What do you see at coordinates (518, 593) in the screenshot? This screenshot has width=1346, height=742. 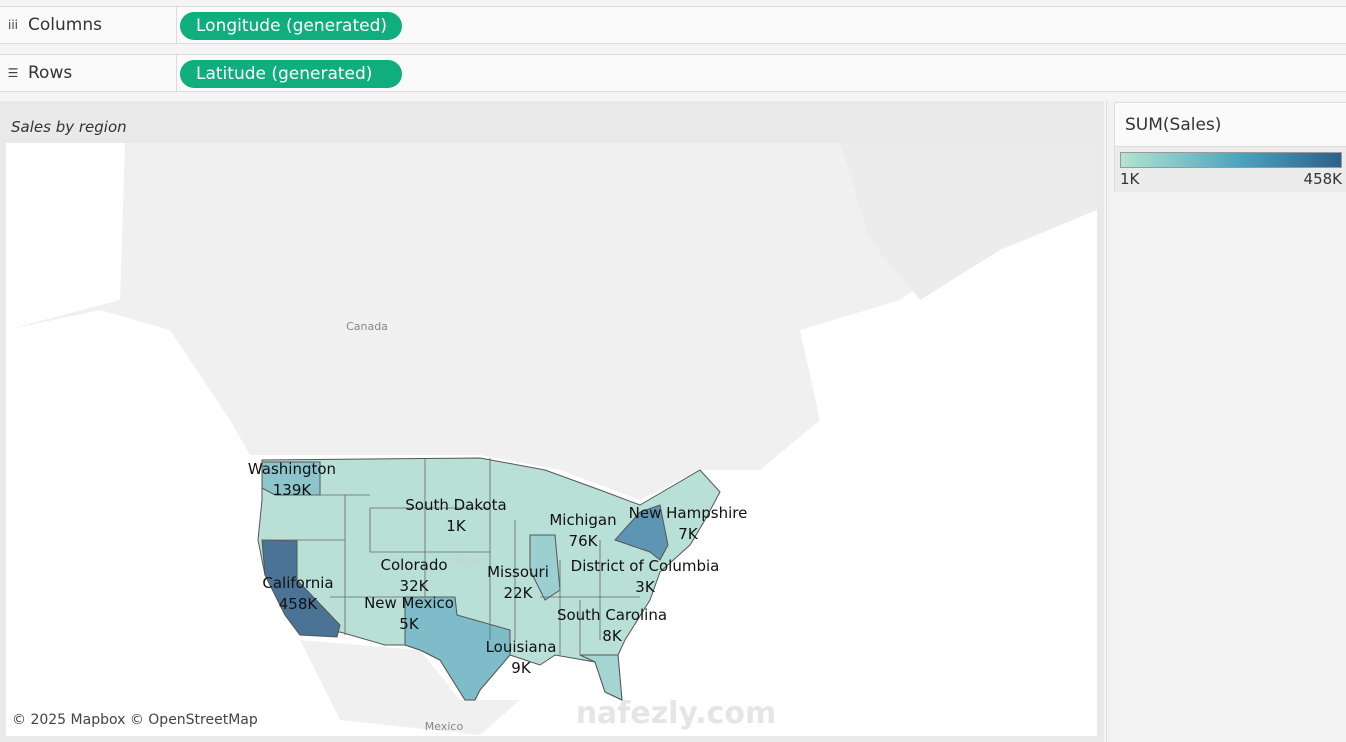 I see `state-value: 22K` at bounding box center [518, 593].